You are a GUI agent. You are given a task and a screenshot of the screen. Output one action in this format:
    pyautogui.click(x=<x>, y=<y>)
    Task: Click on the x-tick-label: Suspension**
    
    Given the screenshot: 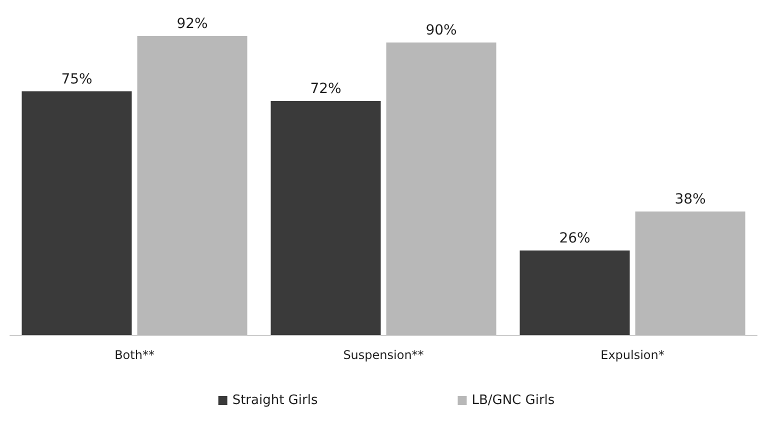 What is the action you would take?
    pyautogui.click(x=383, y=355)
    